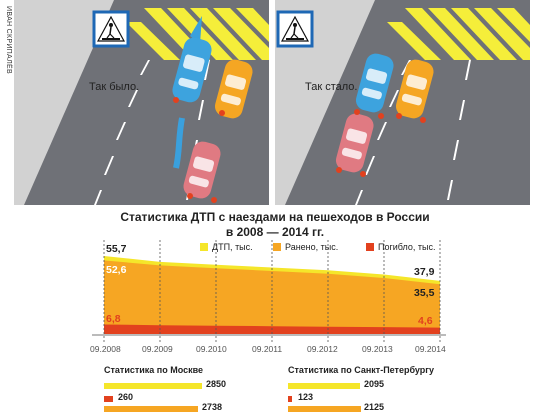 The height and width of the screenshot is (412, 550). What do you see at coordinates (424, 293) in the screenshot?
I see `end-label-injured: 35,5` at bounding box center [424, 293].